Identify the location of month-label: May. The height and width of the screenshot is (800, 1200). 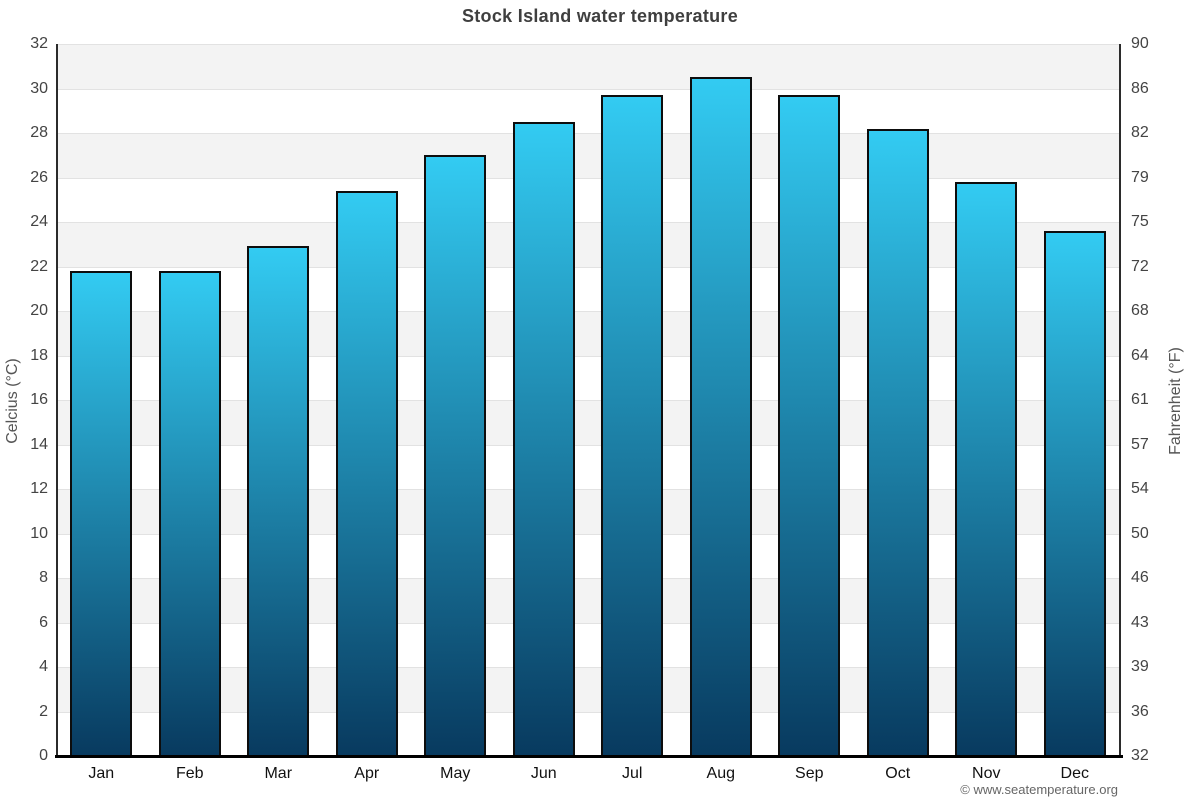
(455, 773).